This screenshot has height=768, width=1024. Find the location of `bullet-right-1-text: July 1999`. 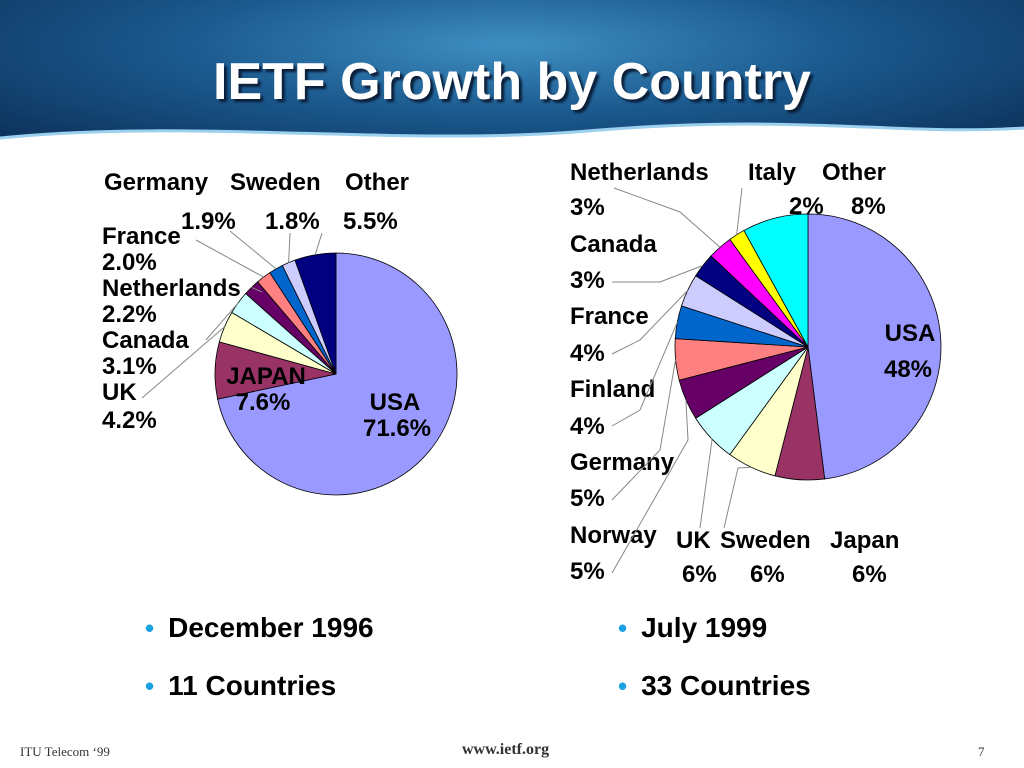

bullet-right-1-text: July 1999 is located at coordinates (704, 627).